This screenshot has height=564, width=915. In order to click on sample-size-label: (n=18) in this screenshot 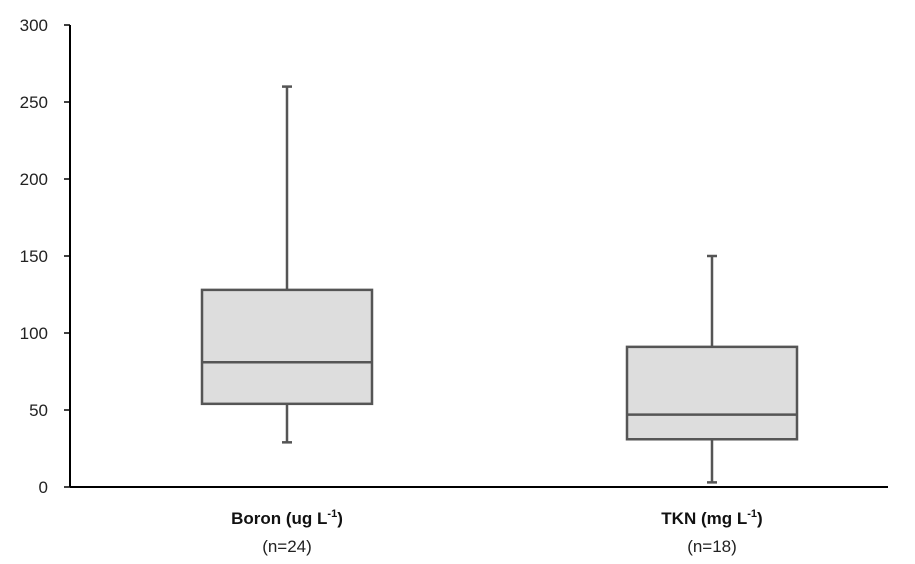, I will do `click(712, 546)`.